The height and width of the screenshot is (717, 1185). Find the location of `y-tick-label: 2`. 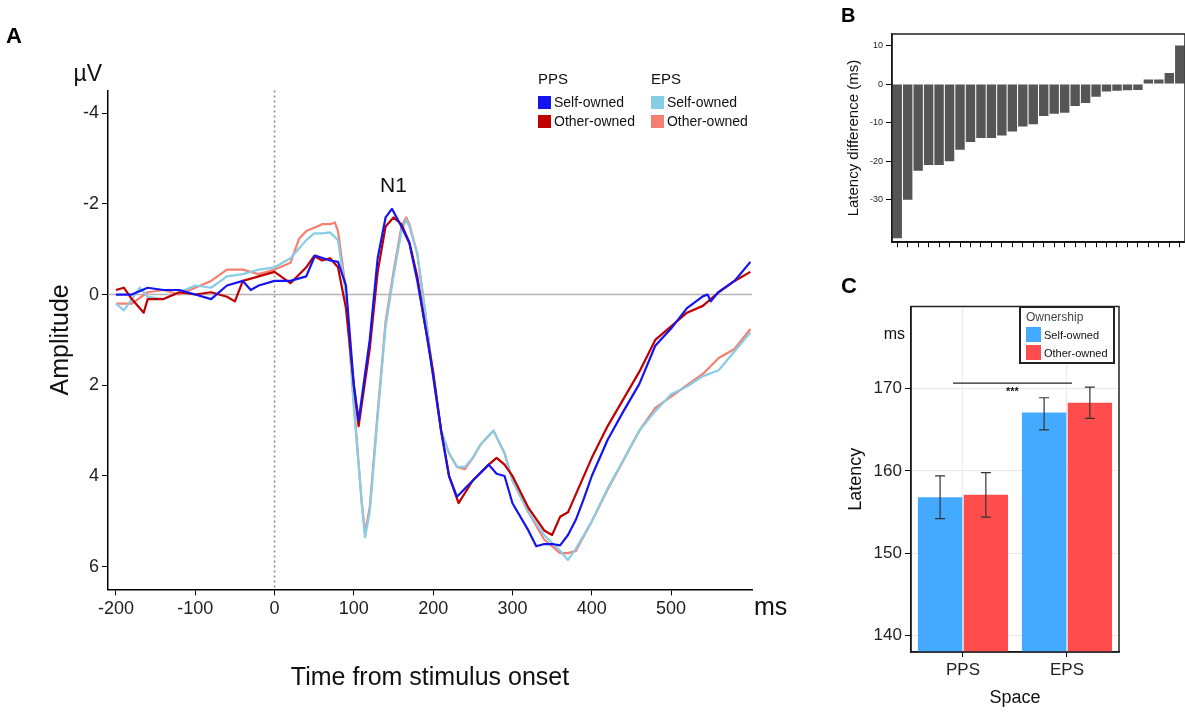

y-tick-label: 2 is located at coordinates (93, 384).